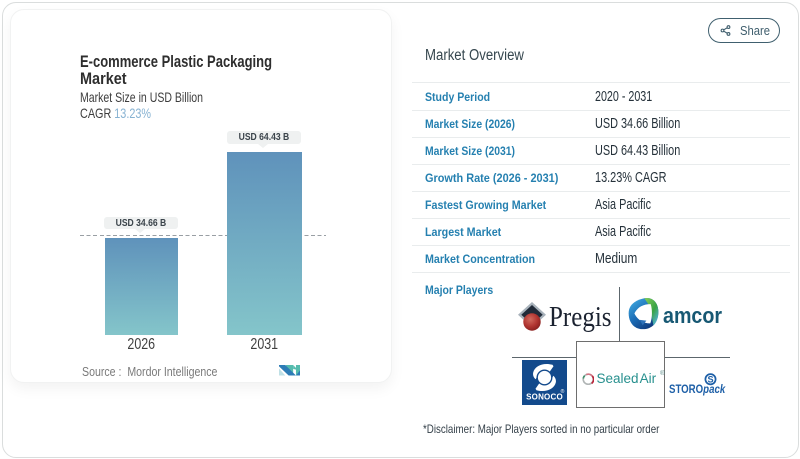 Image resolution: width=800 pixels, height=459 pixels. Describe the element at coordinates (710, 380) in the screenshot. I see `svg-text: S` at that location.